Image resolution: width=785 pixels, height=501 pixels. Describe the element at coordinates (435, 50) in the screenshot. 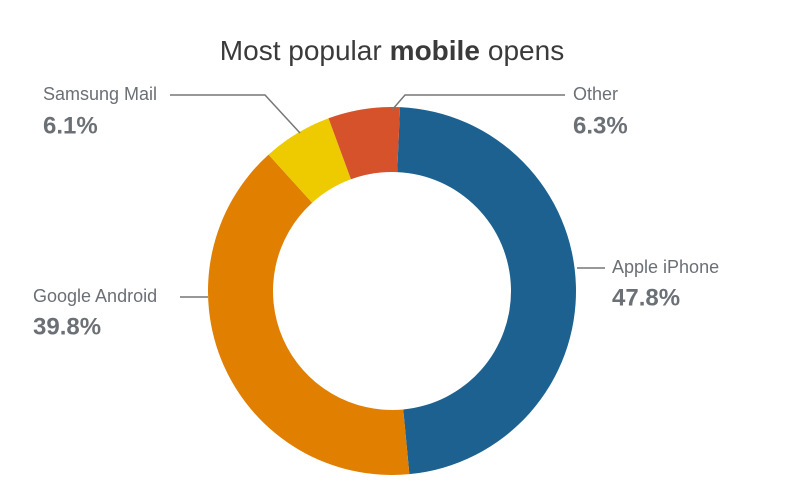

I see `title-part: mobile` at that location.